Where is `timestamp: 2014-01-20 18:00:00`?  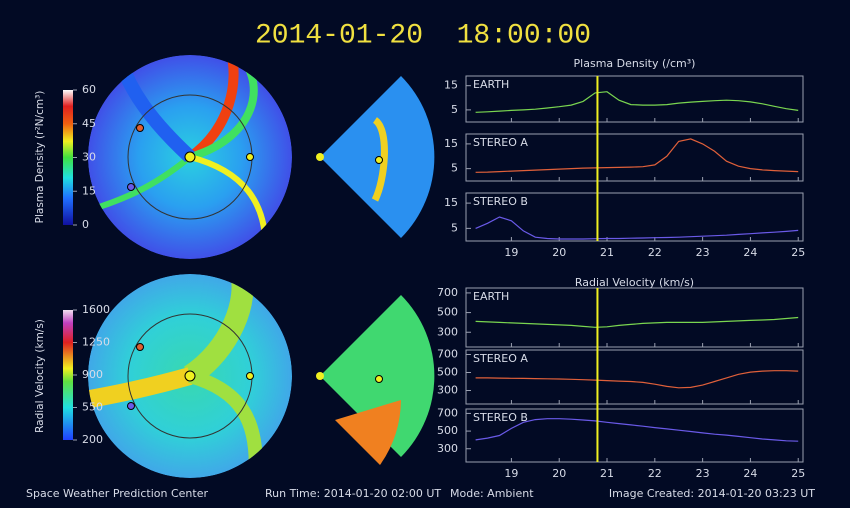 timestamp: 2014-01-20 18:00:00 is located at coordinates (423, 35).